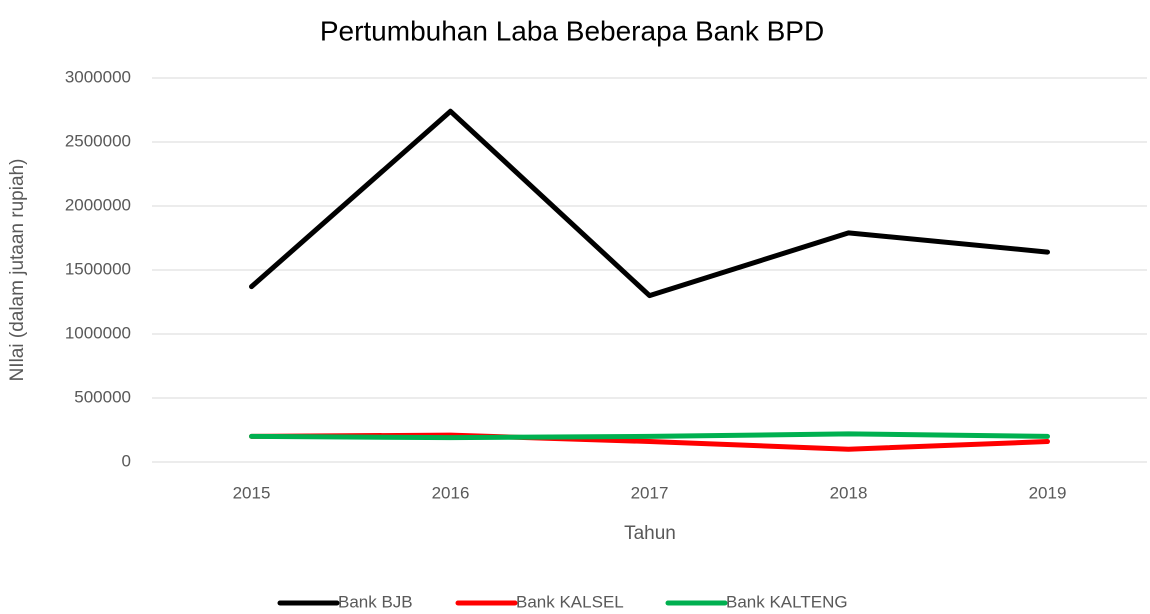 This screenshot has height=614, width=1150. What do you see at coordinates (98, 268) in the screenshot?
I see `y-tick-label: 1500000` at bounding box center [98, 268].